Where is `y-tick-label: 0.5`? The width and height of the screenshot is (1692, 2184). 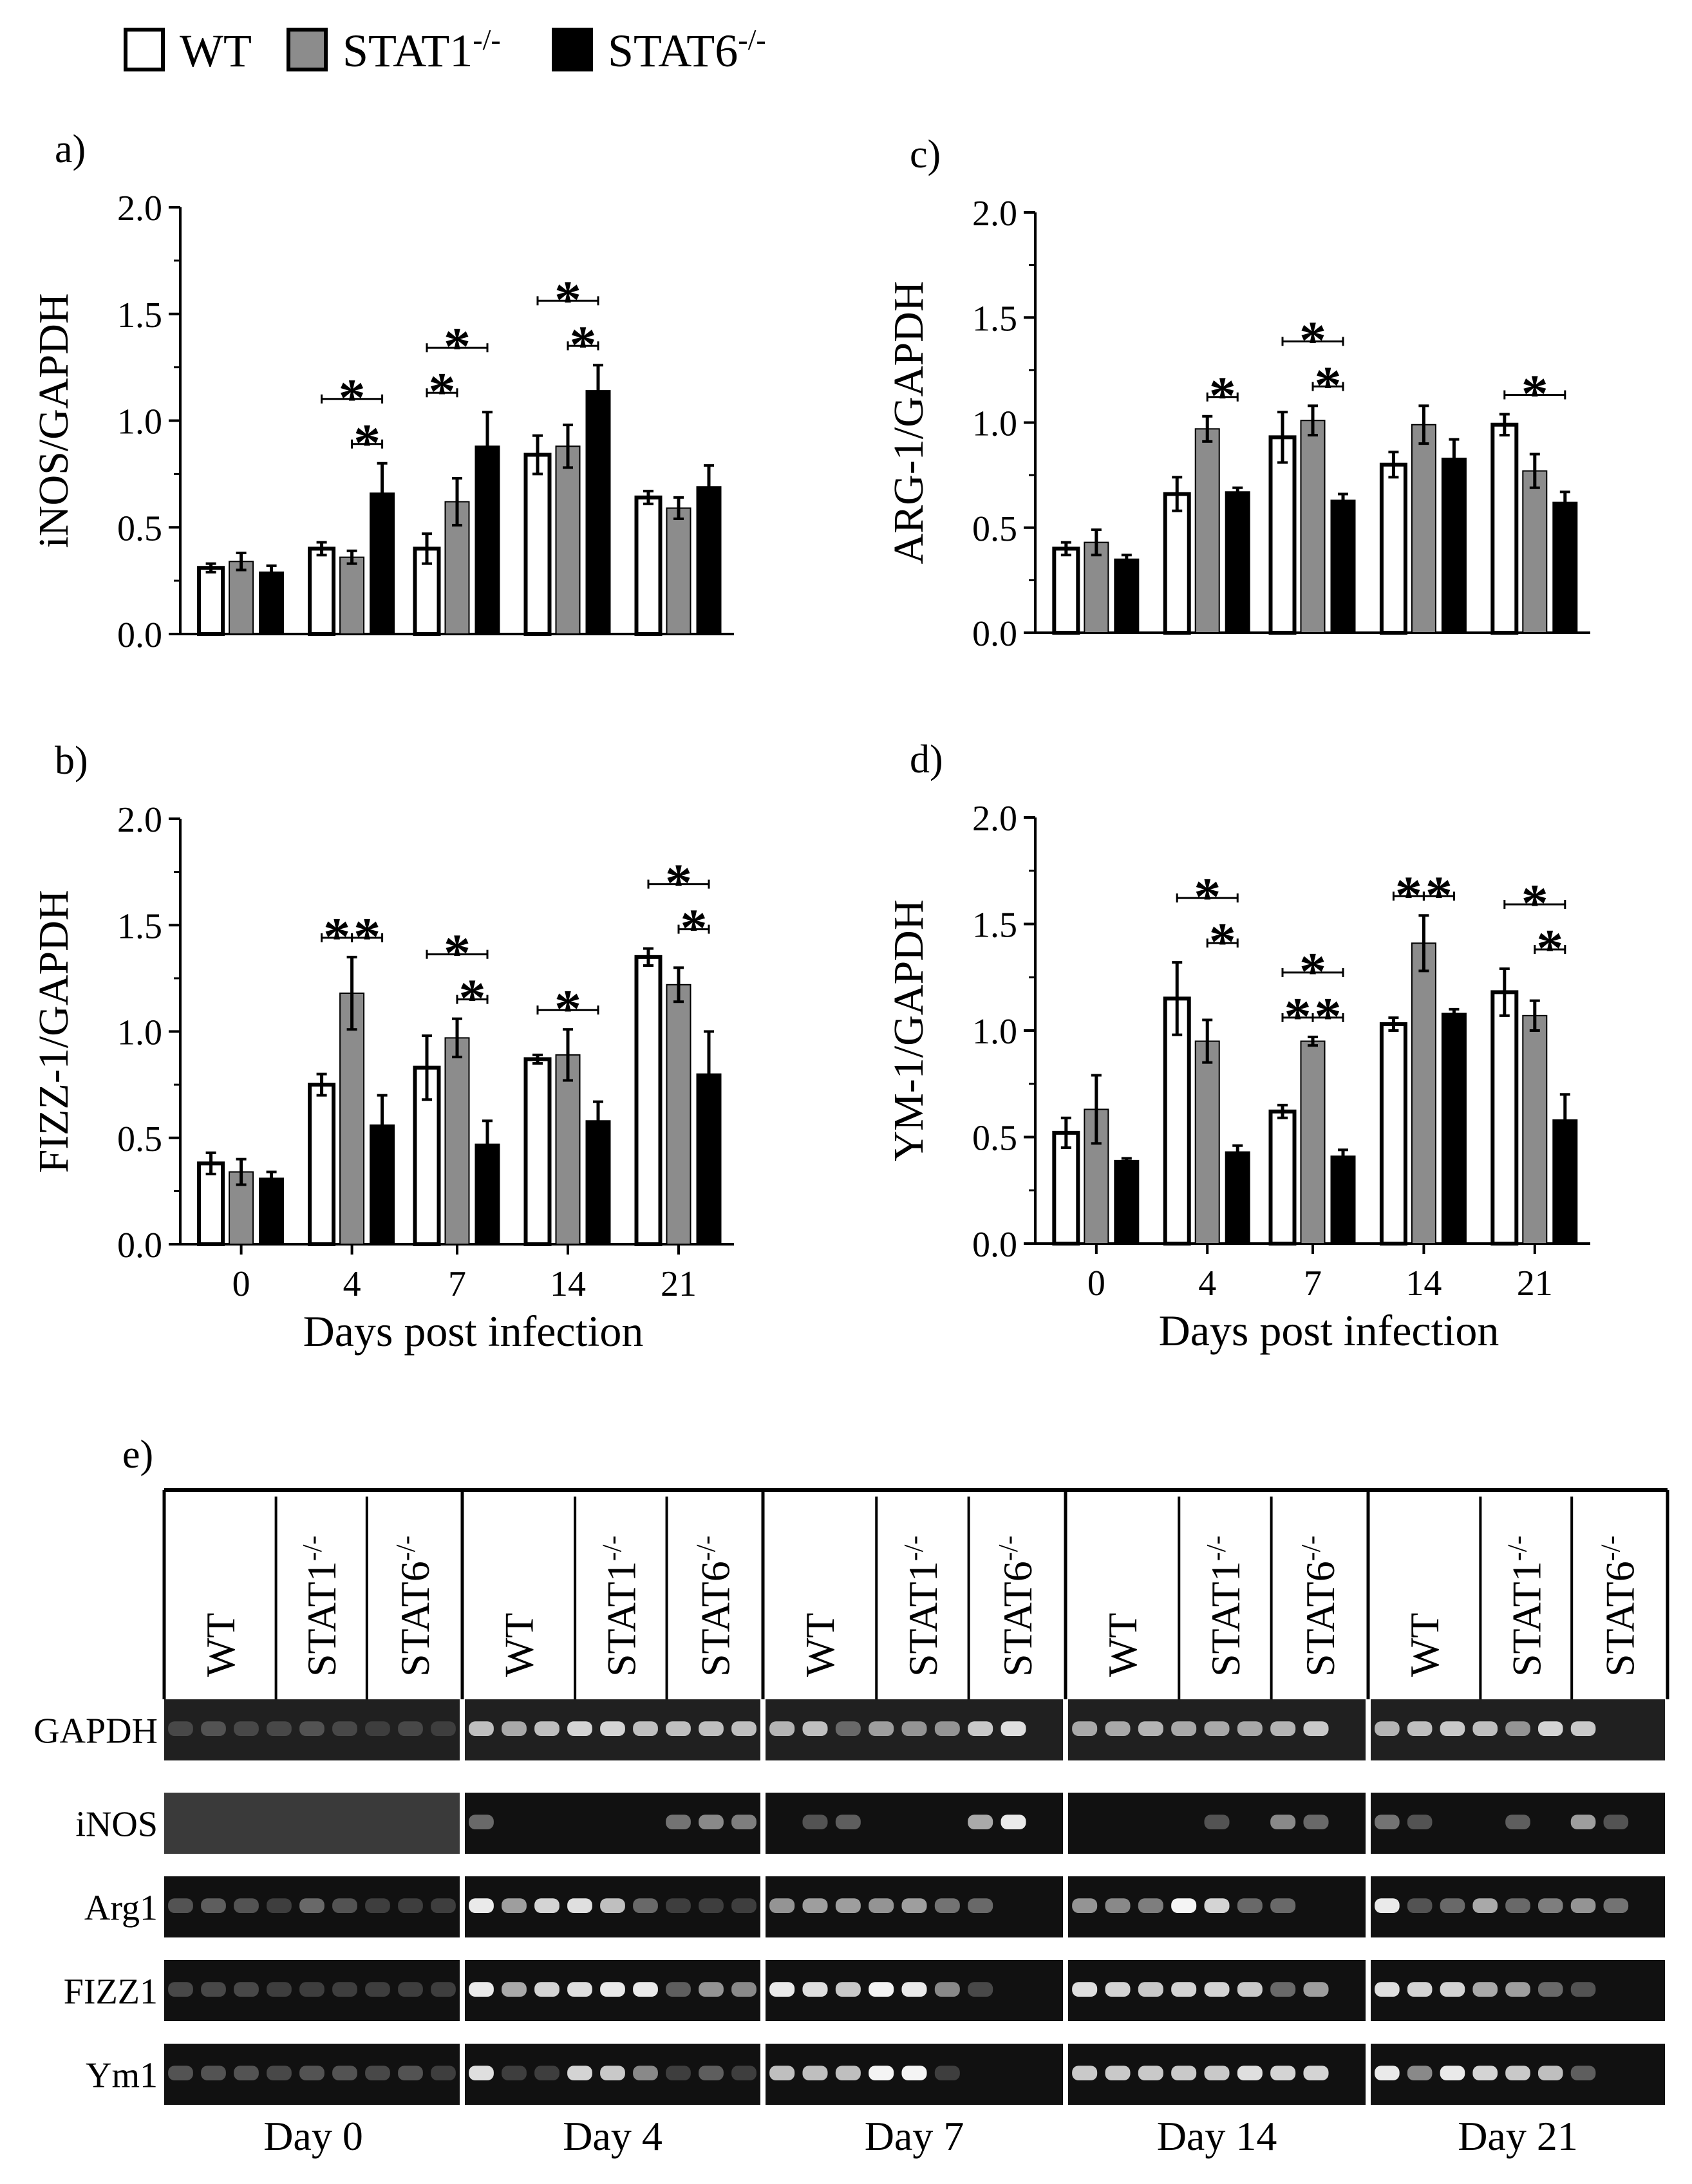 y-tick-label: 0.5 is located at coordinates (994, 1139).